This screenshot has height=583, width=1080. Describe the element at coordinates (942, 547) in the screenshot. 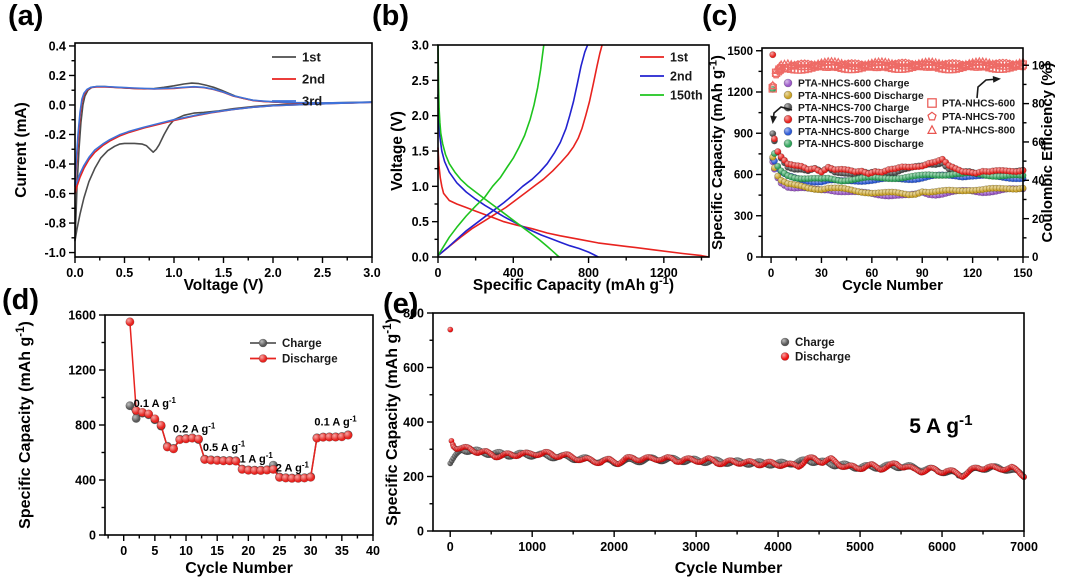

I see `x-tick-label: 6000` at that location.